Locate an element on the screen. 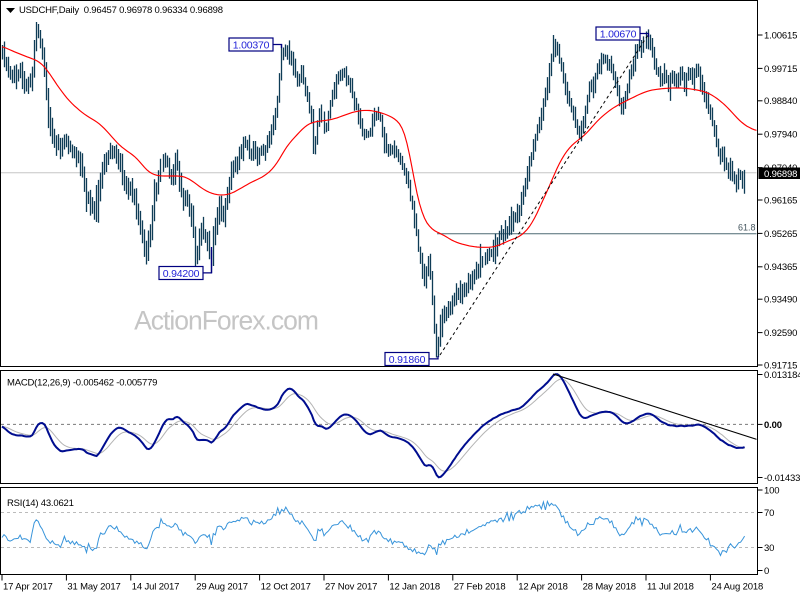 This screenshot has height=600, width=800. svg-text: 0.94200 is located at coordinates (181, 274).